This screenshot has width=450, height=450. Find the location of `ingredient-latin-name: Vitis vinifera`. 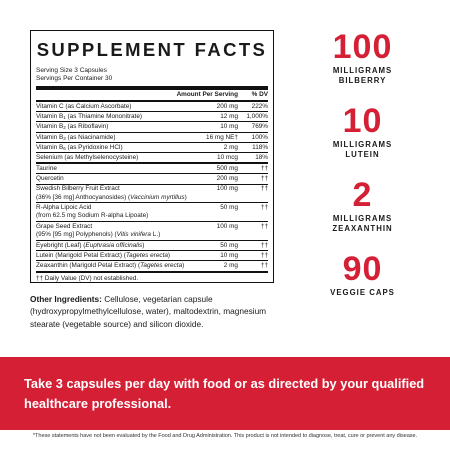

ingredient-latin-name: Vitis vinifera is located at coordinates (133, 235).